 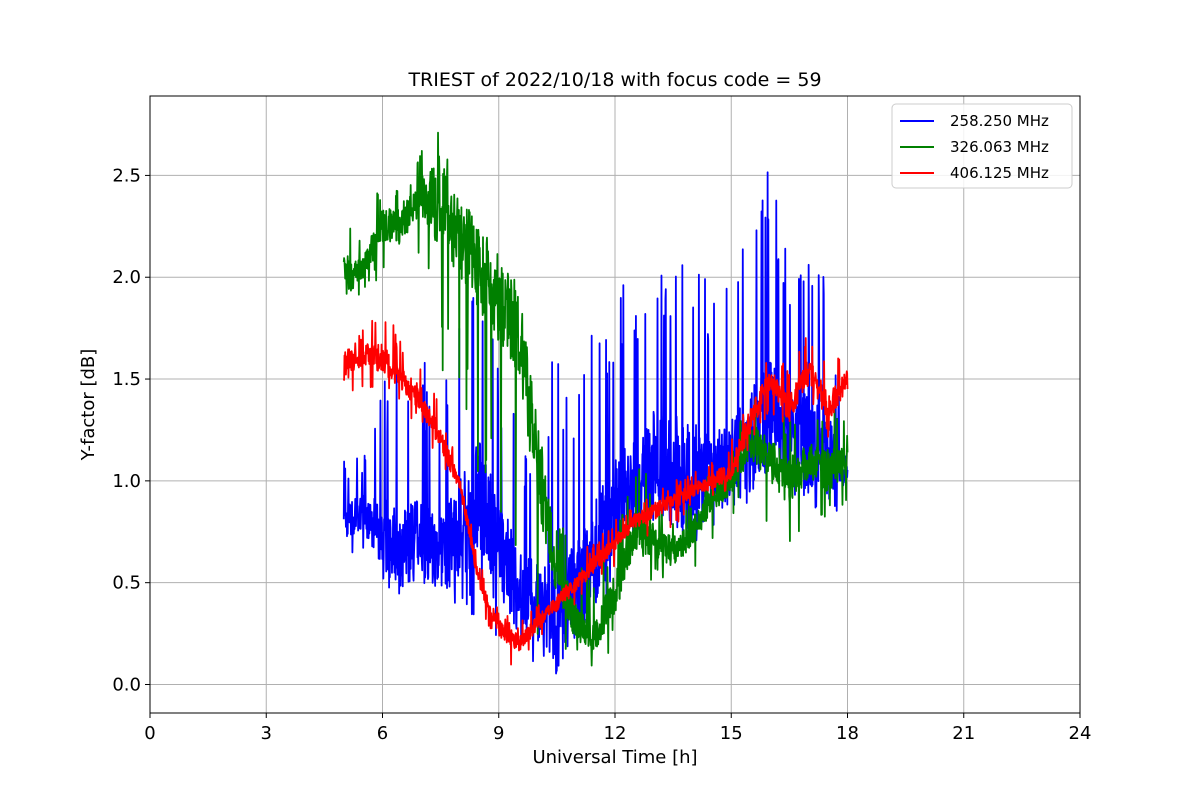 What do you see at coordinates (266, 733) in the screenshot?
I see `x-tick-label: 3` at bounding box center [266, 733].